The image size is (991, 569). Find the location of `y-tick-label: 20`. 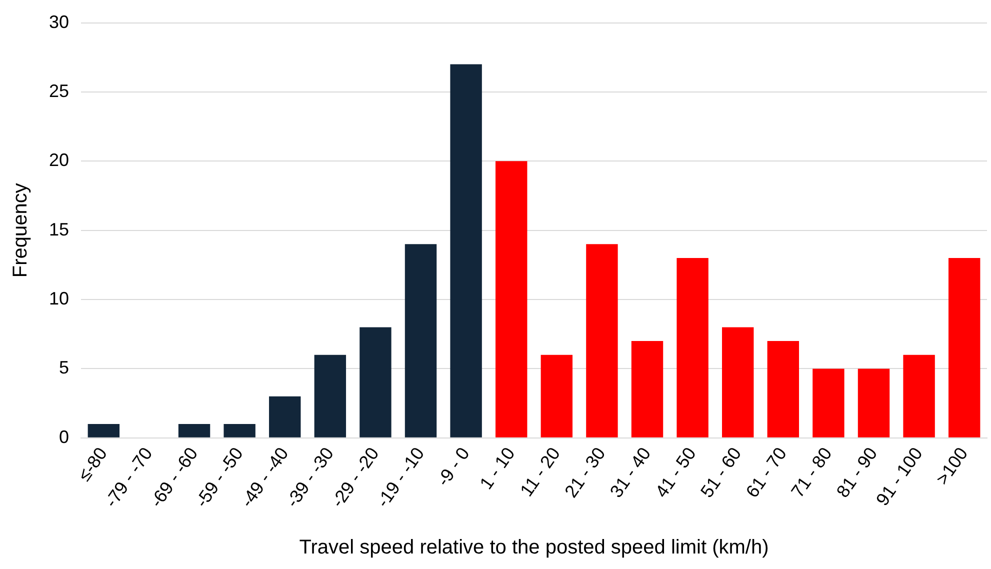

y-tick-label: 20 is located at coordinates (59, 160).